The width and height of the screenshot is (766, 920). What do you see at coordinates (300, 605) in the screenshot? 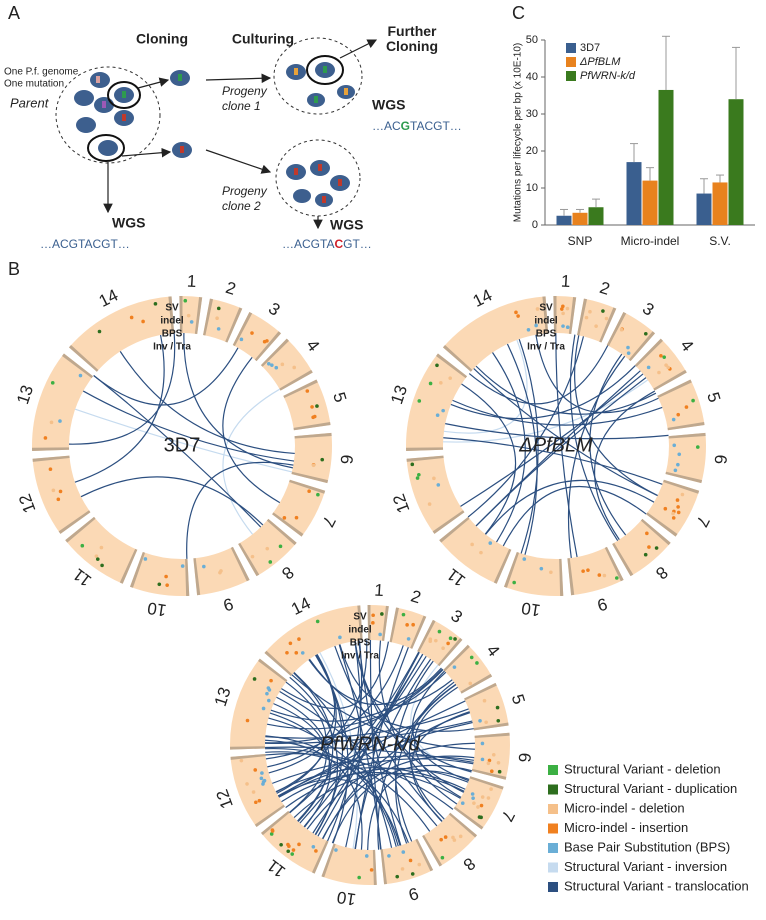
I see `chromosome-label: 14` at bounding box center [300, 605].